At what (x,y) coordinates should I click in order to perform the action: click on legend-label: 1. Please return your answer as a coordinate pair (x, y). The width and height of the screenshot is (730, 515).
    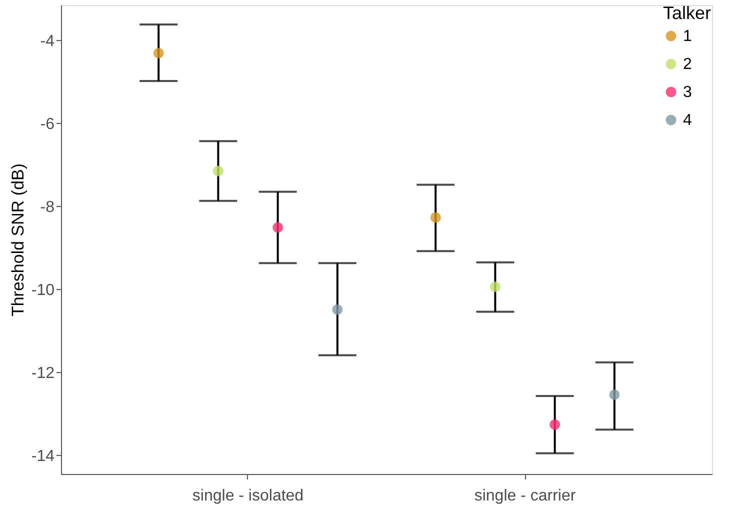
    Looking at the image, I should click on (687, 36).